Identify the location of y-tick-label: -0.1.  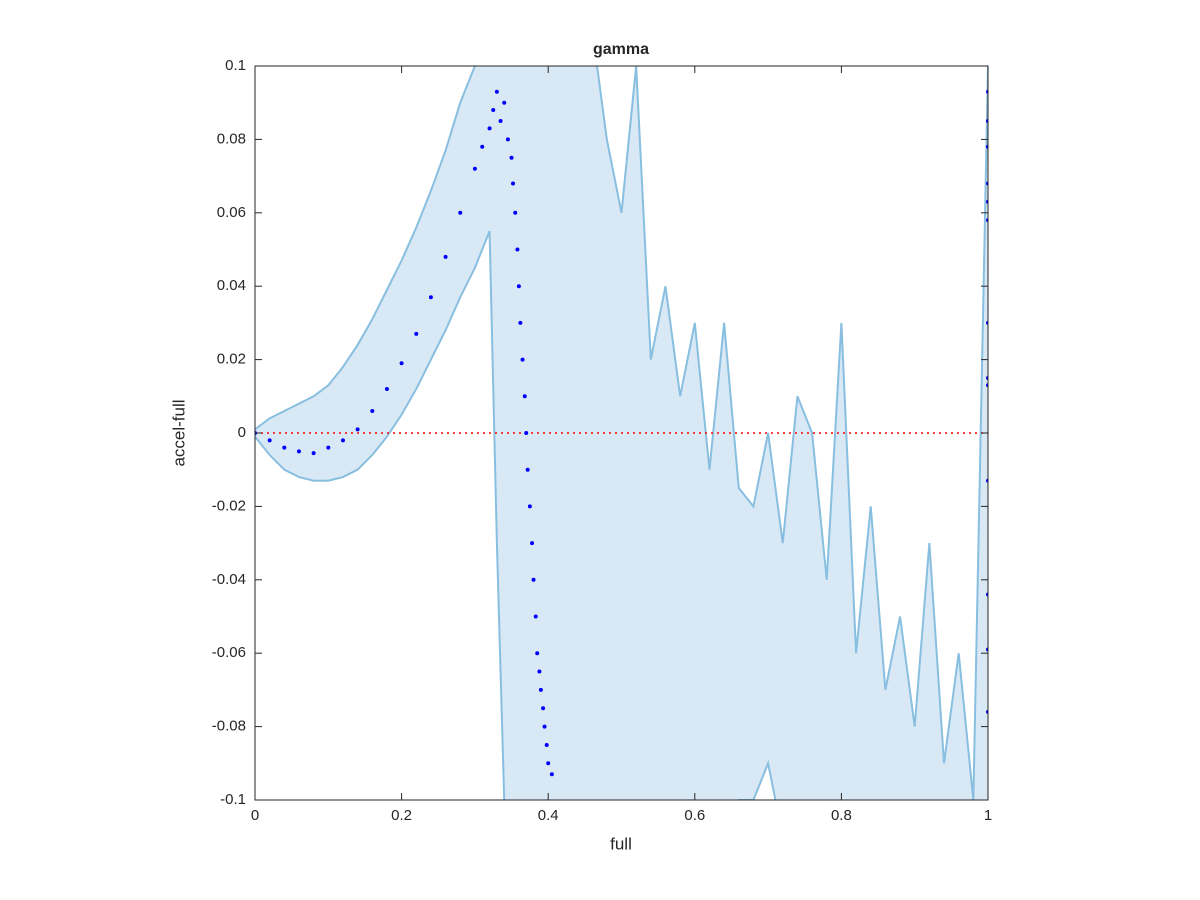
(233, 799).